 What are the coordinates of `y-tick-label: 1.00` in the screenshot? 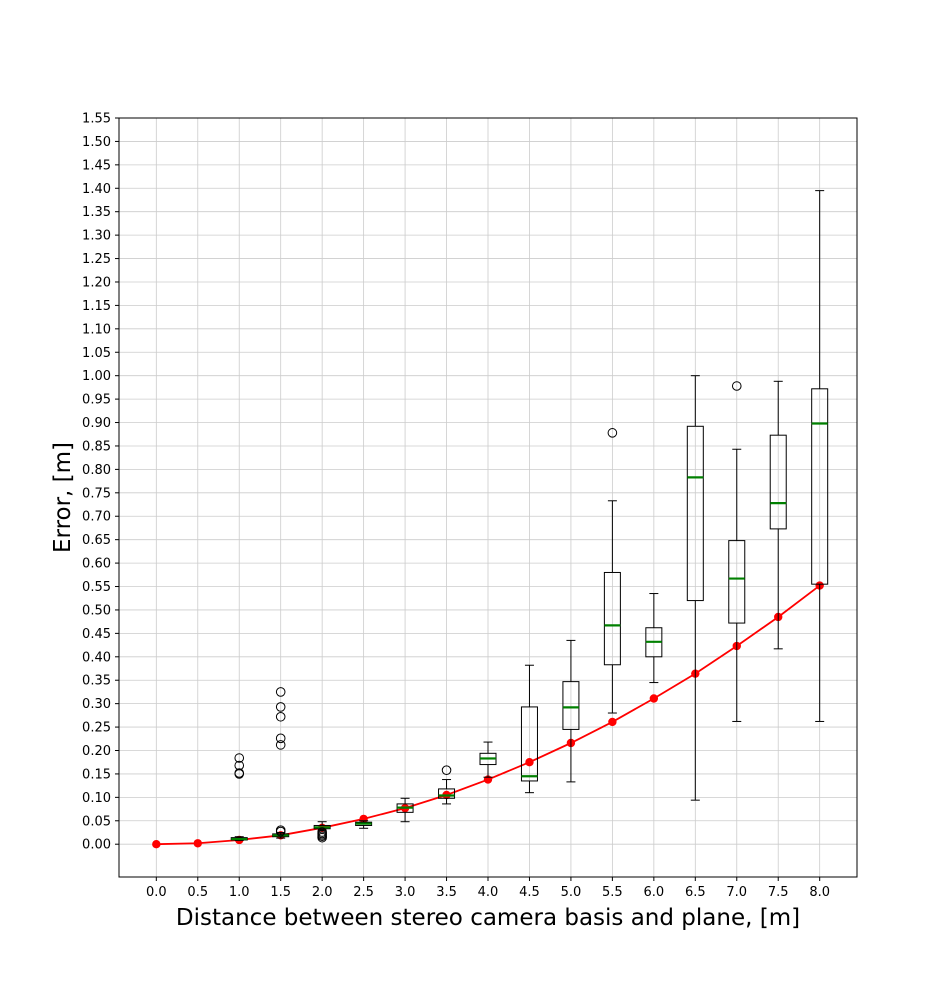 It's located at (96, 376).